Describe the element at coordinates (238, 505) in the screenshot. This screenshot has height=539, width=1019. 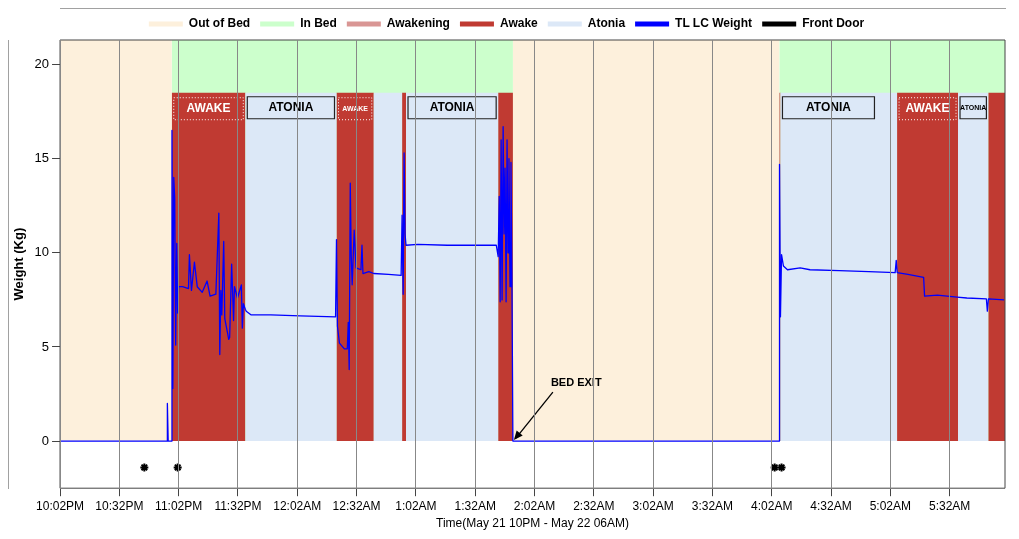
I see `x-tick-label: 11:32PM` at that location.